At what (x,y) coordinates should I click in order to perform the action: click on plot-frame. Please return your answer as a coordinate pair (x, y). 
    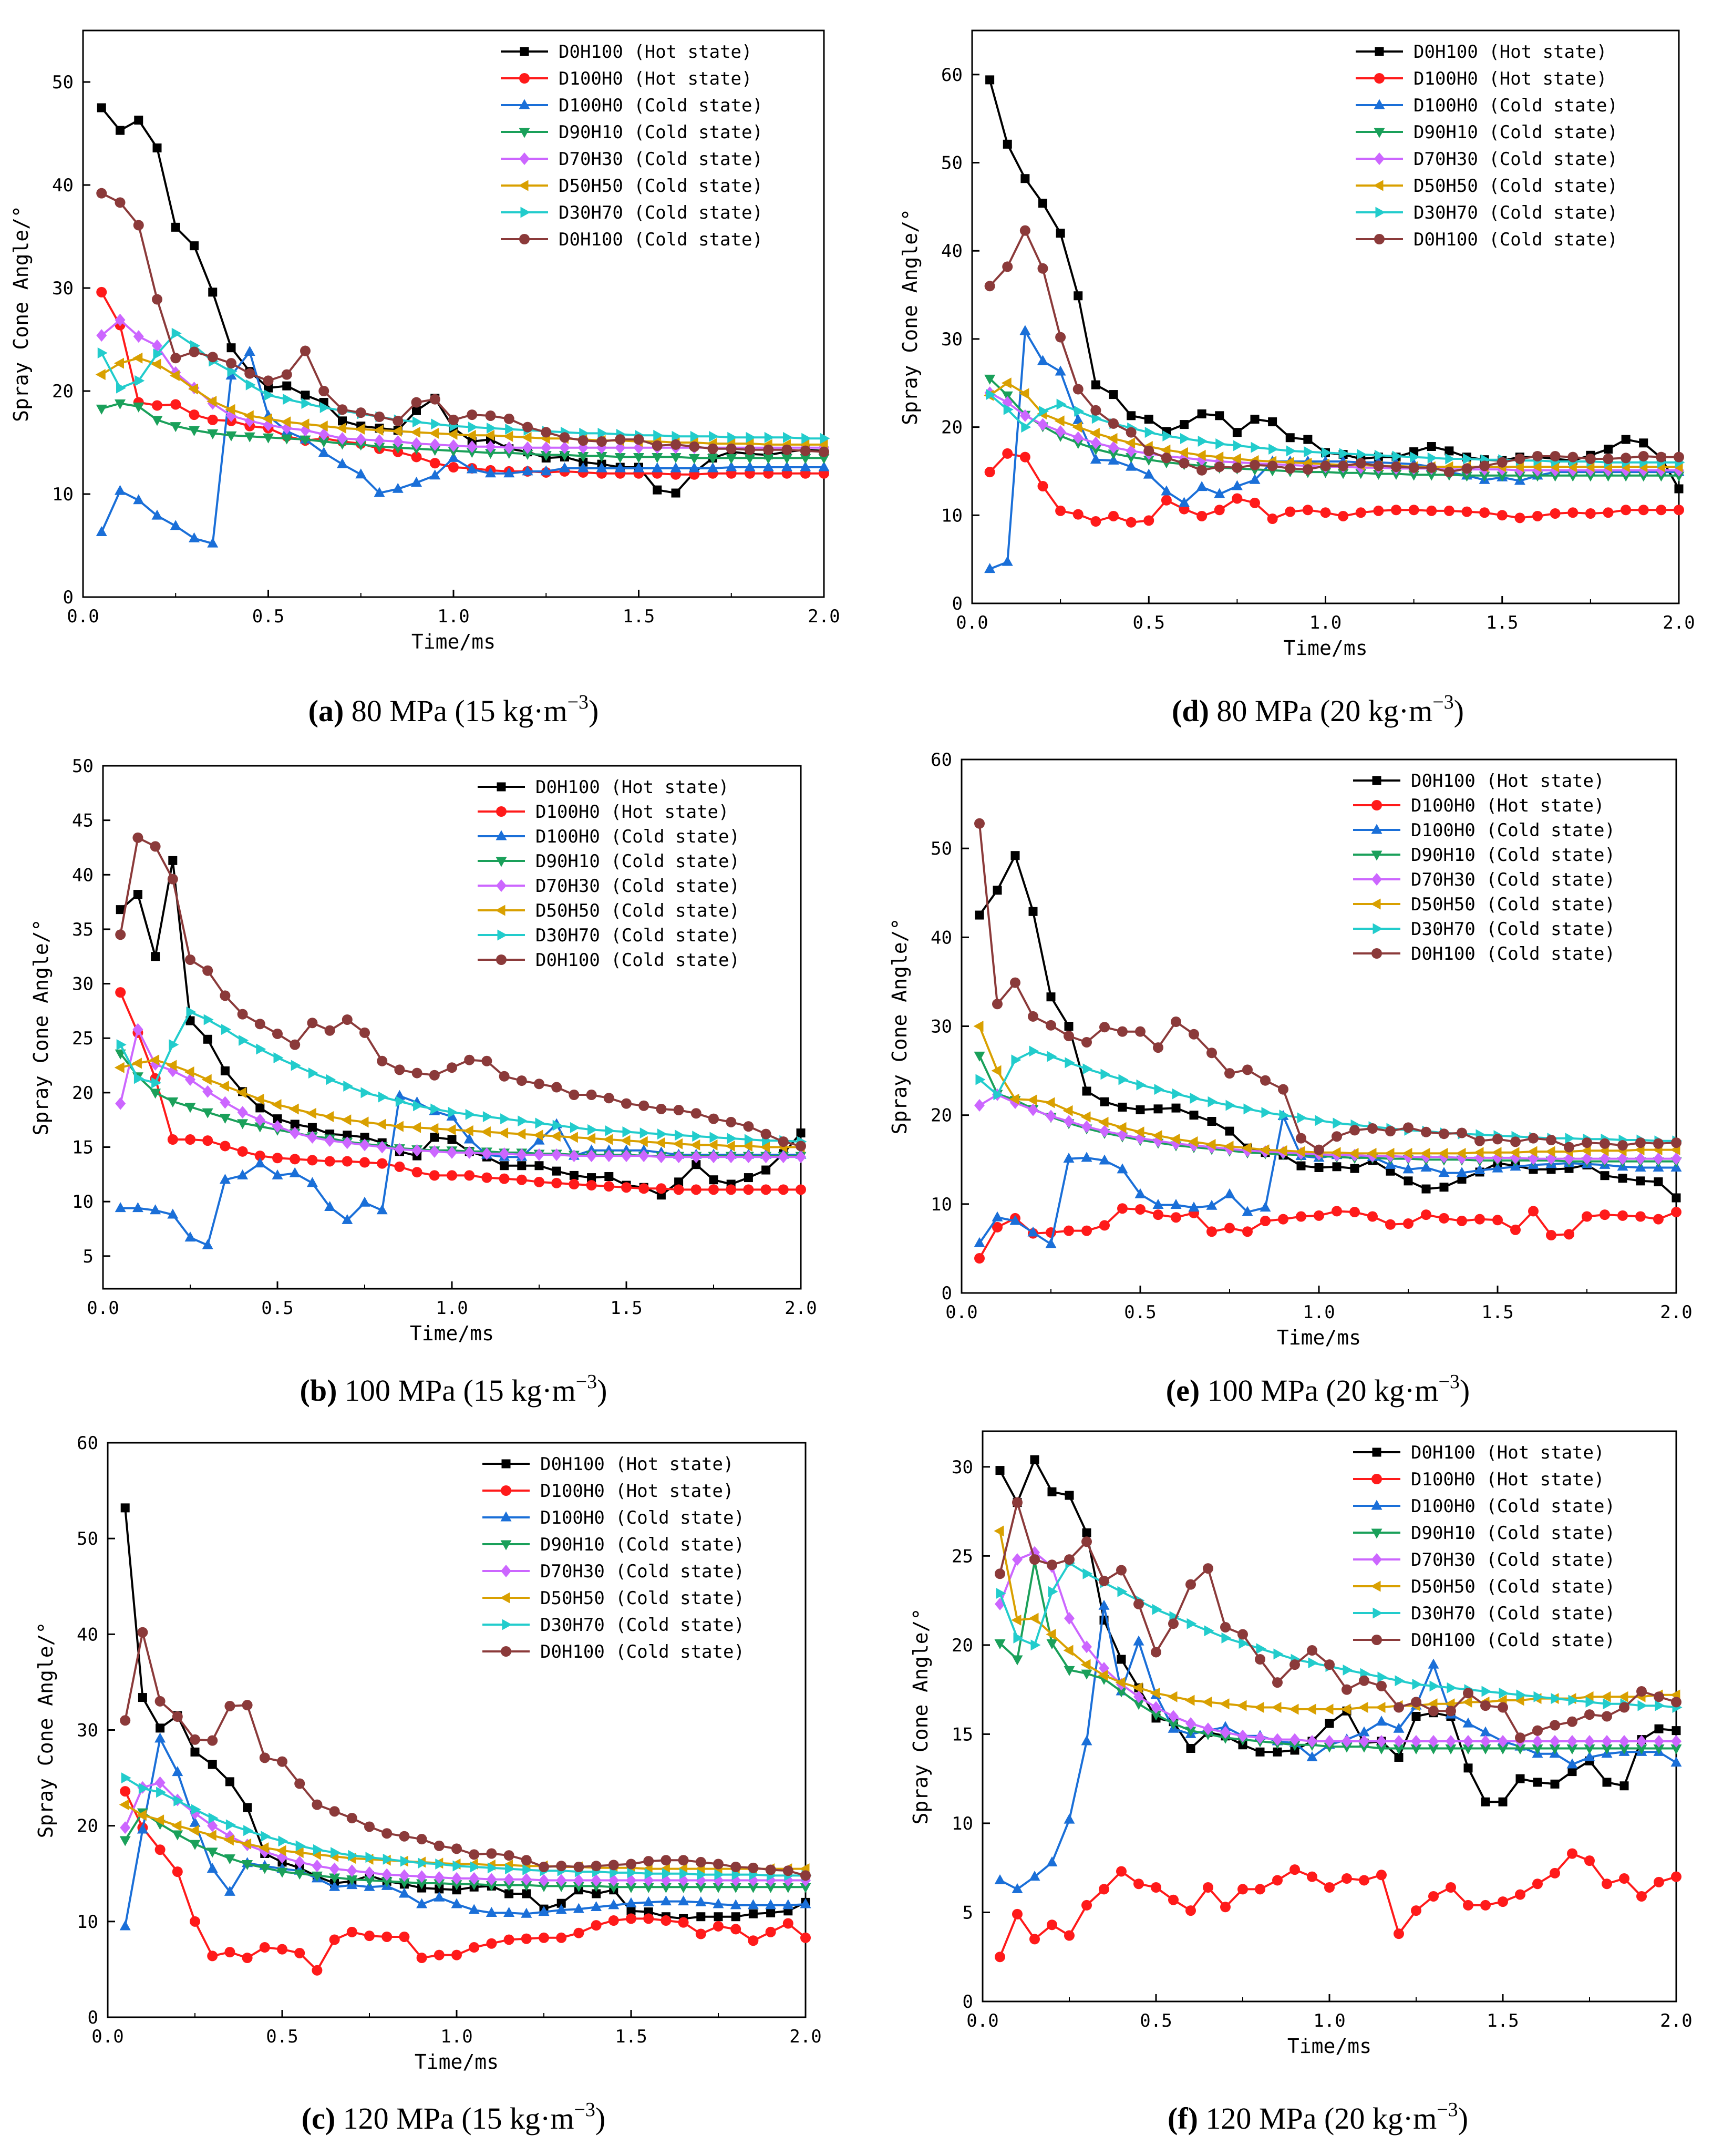
    Looking at the image, I should click on (1319, 1026).